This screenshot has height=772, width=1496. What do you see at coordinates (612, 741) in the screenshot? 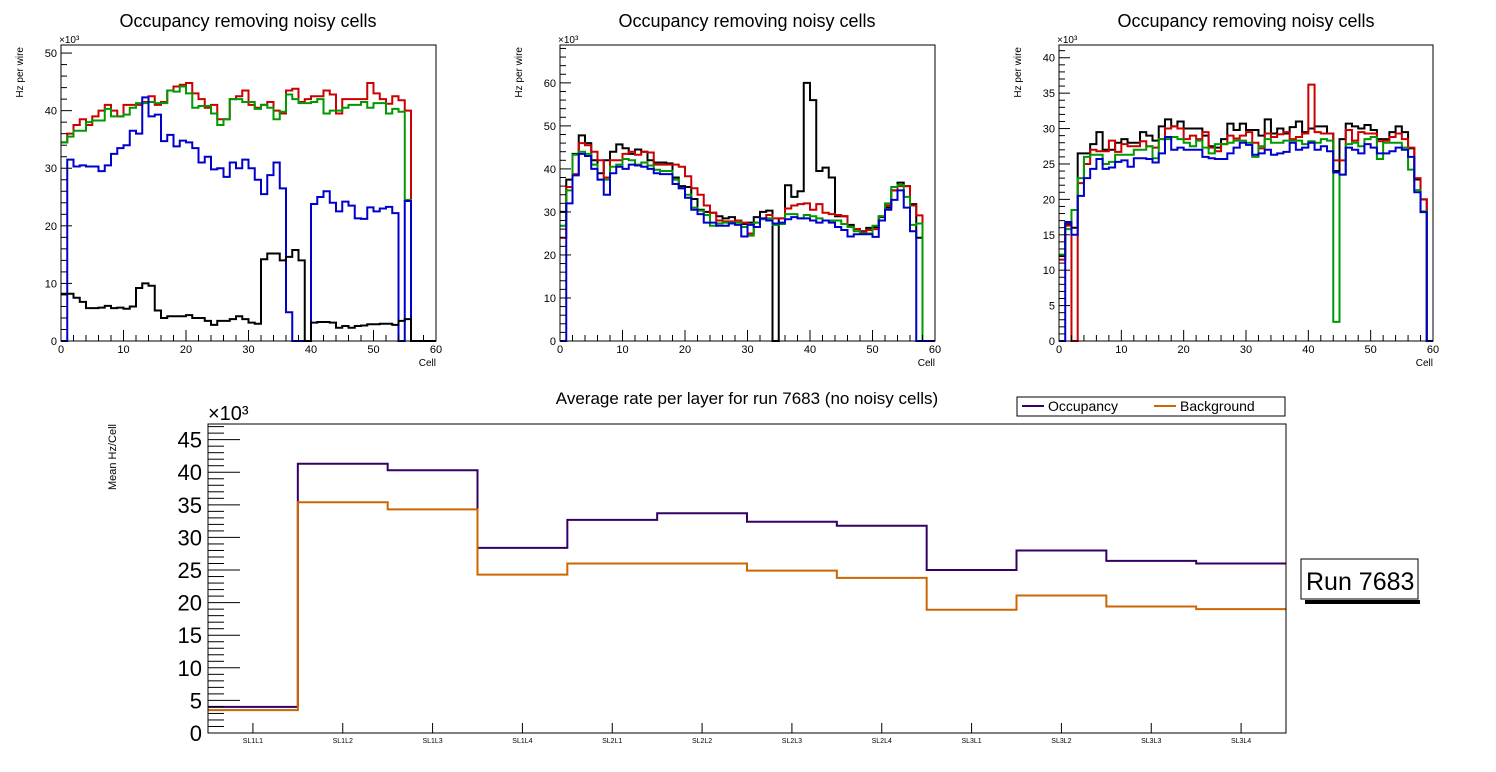
I see `x-tick-label: SL2L1` at bounding box center [612, 741].